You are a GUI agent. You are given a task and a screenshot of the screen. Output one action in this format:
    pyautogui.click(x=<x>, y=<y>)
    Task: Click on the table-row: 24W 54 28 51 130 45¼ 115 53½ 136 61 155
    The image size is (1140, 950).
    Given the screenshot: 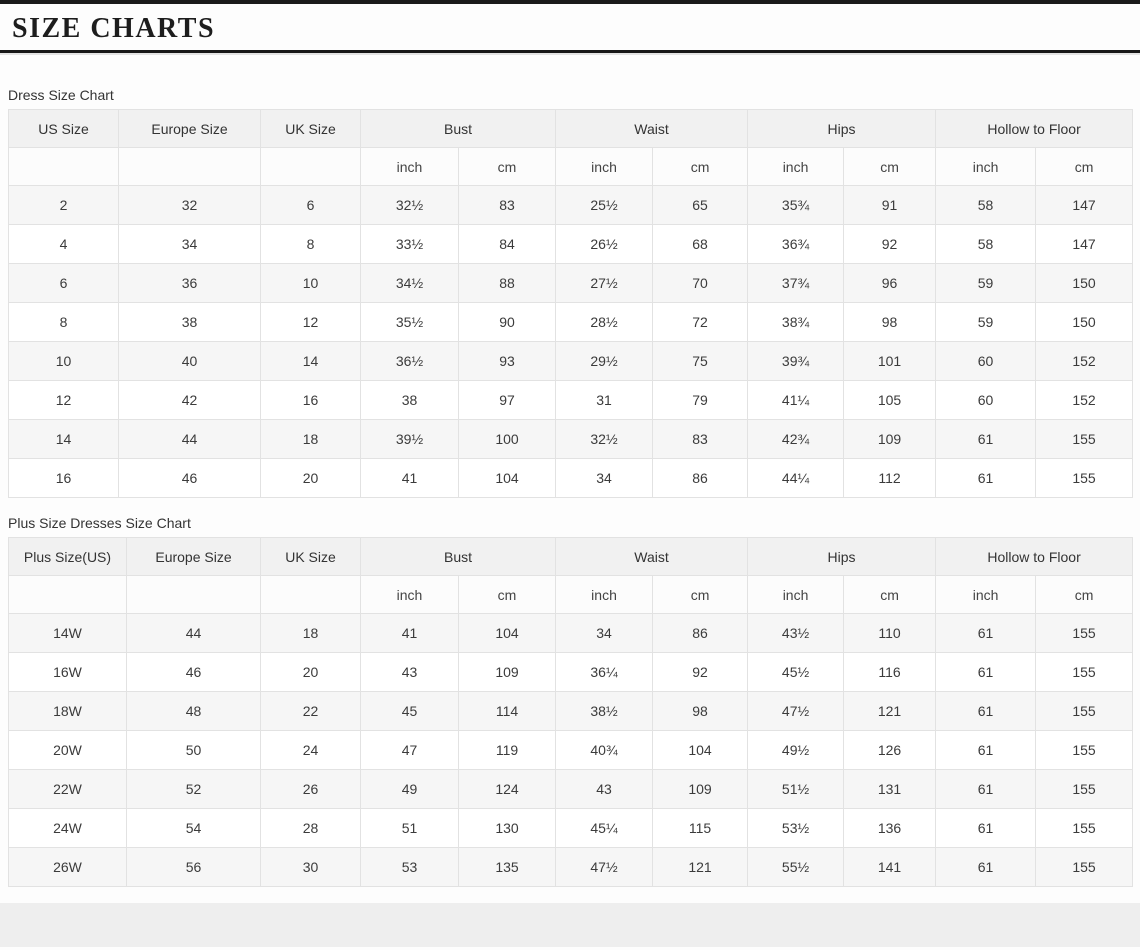 What is the action you would take?
    pyautogui.click(x=571, y=828)
    